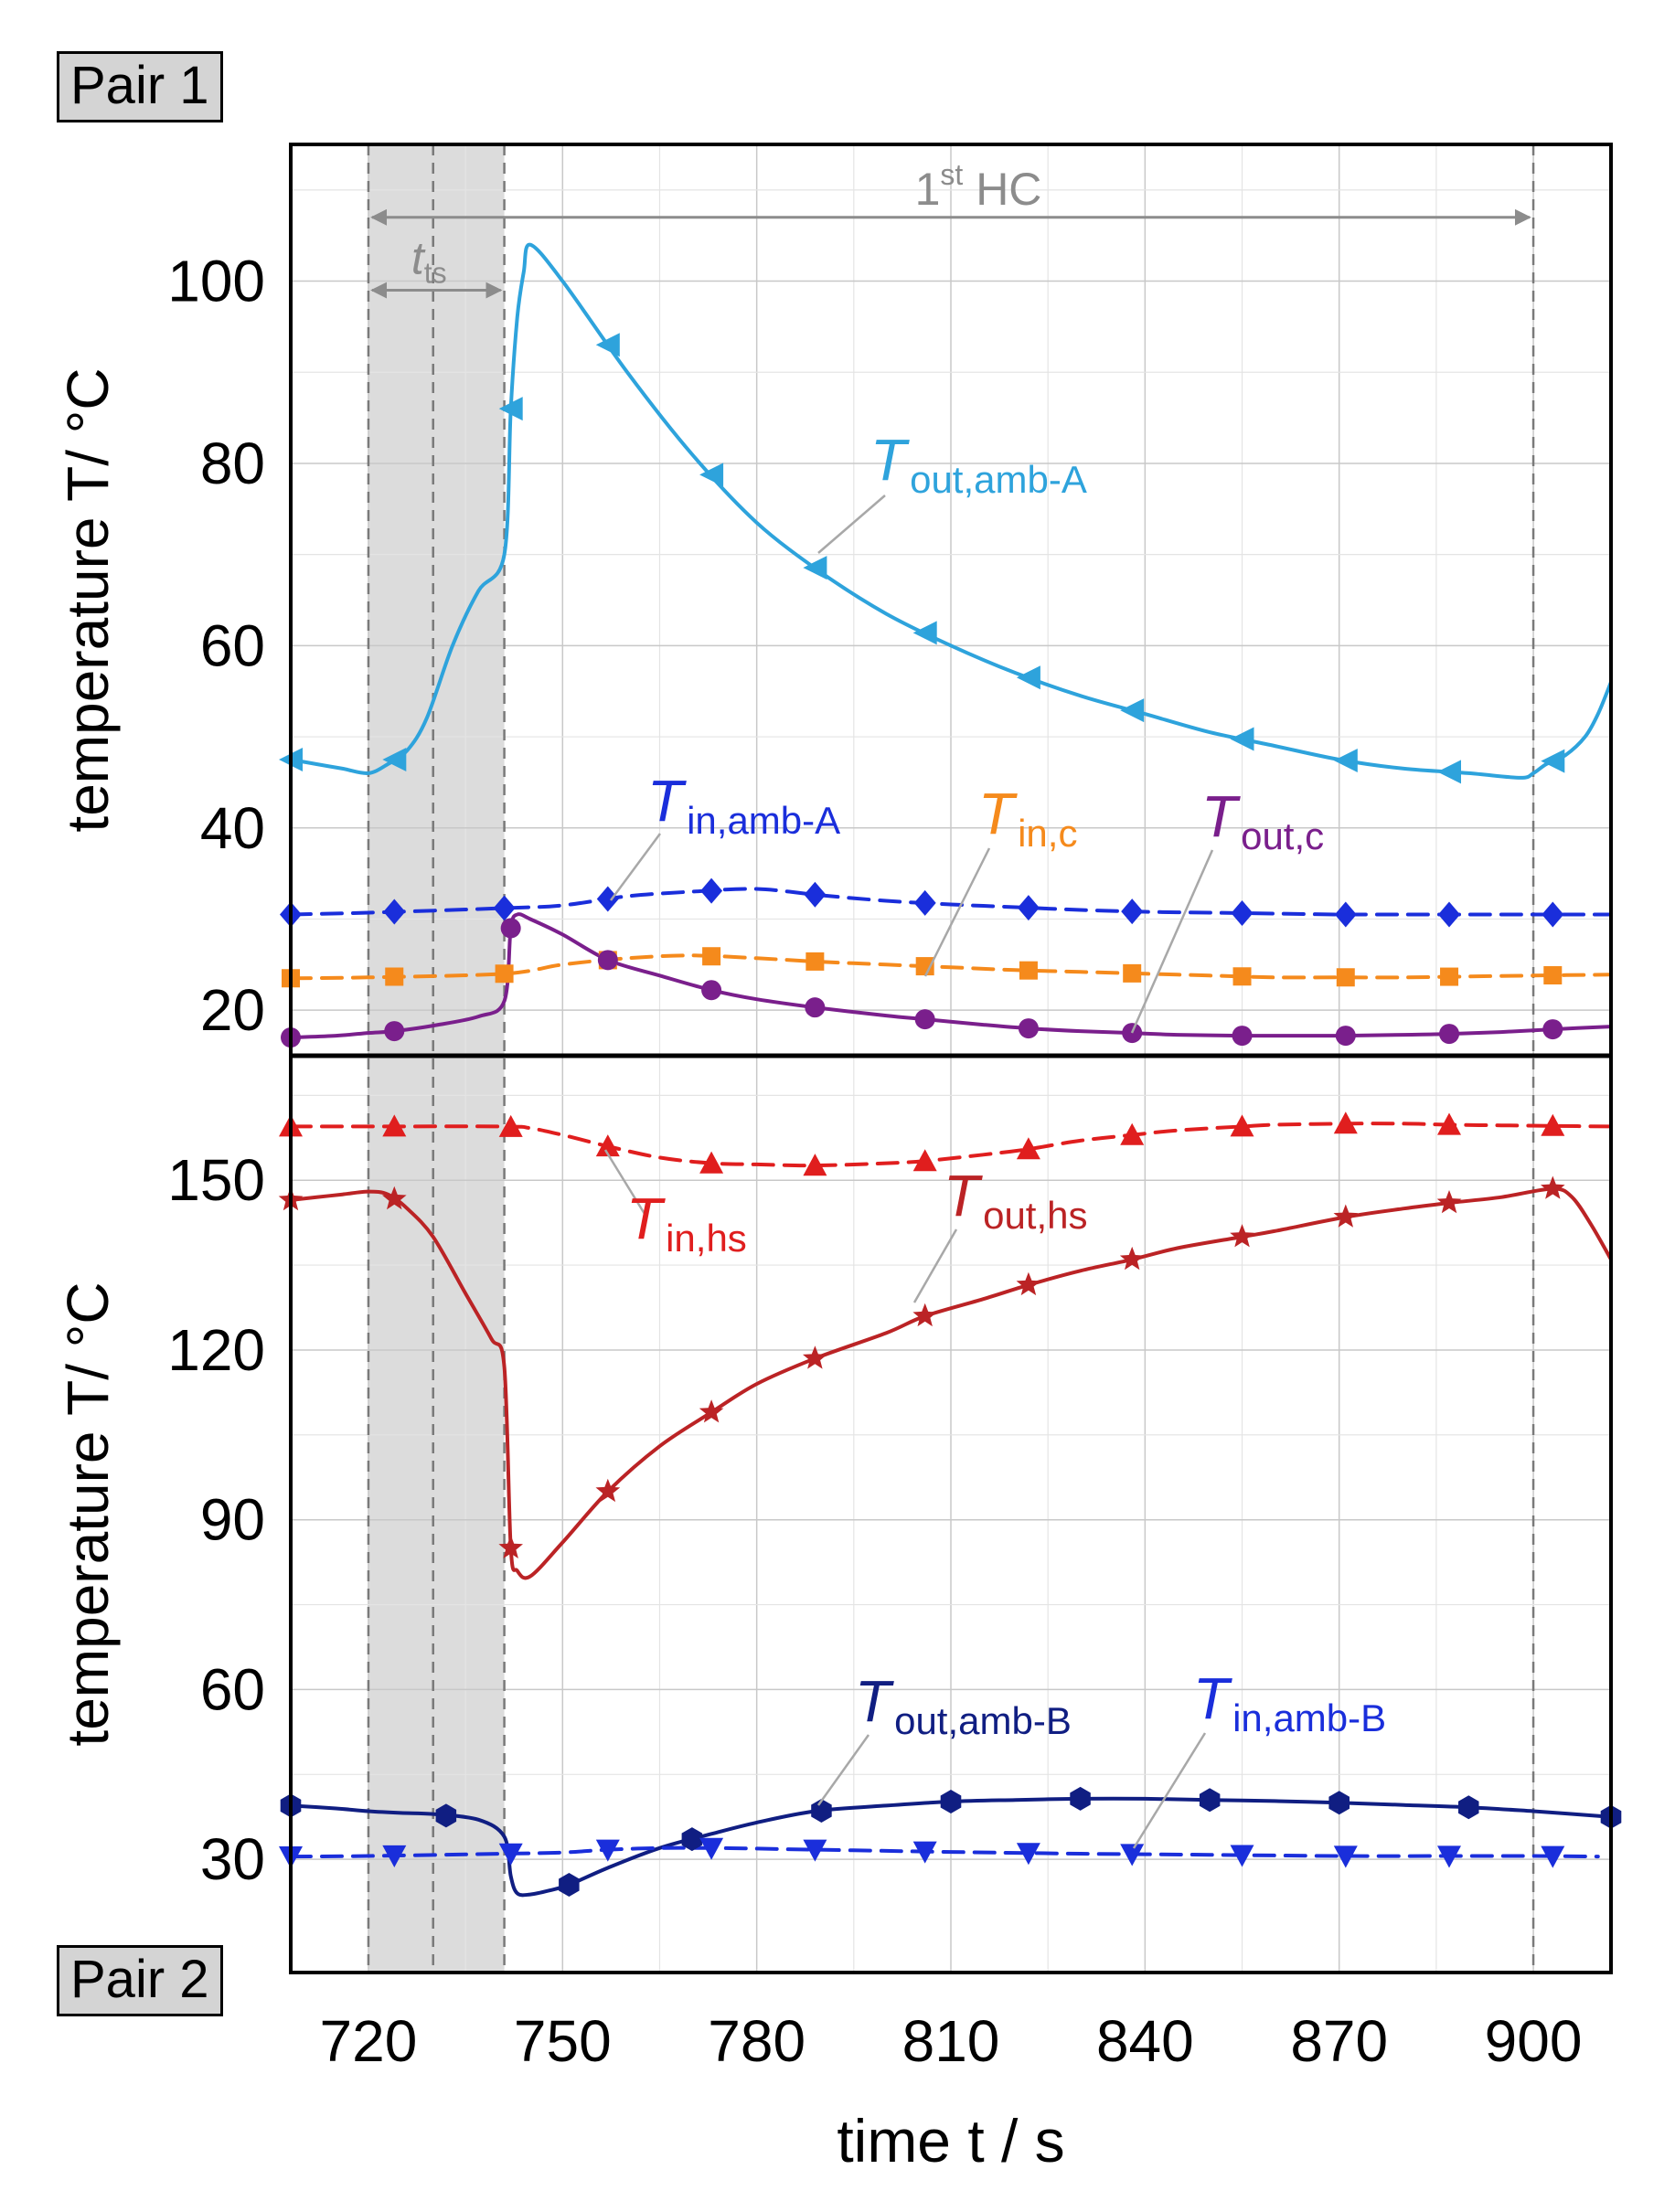  Describe the element at coordinates (978, 464) in the screenshot. I see `series-label-t-out-amb-a: Tout,amb-A` at that location.